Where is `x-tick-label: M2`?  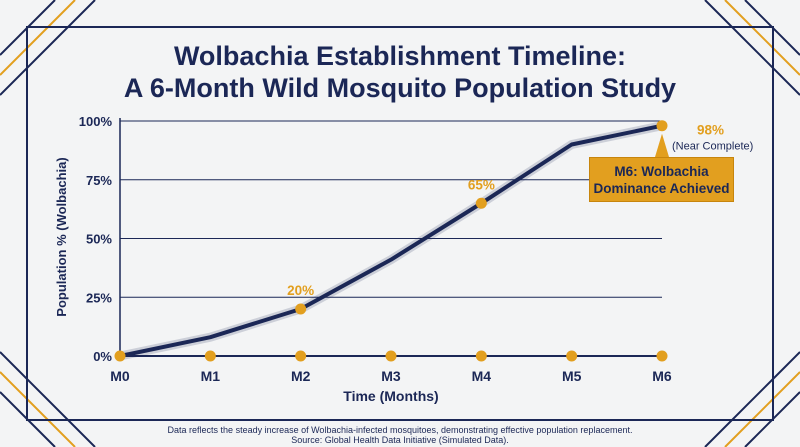 x-tick-label: M2 is located at coordinates (301, 376).